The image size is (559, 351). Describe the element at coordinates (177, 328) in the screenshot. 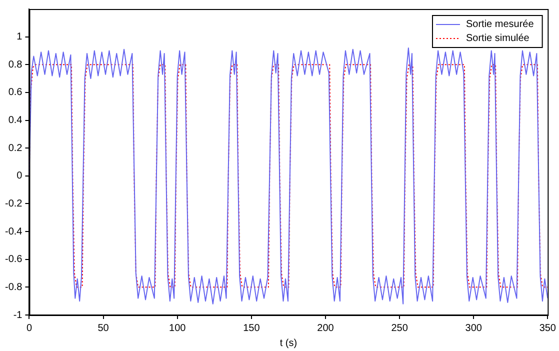

I see `x-tick-label: 100` at that location.